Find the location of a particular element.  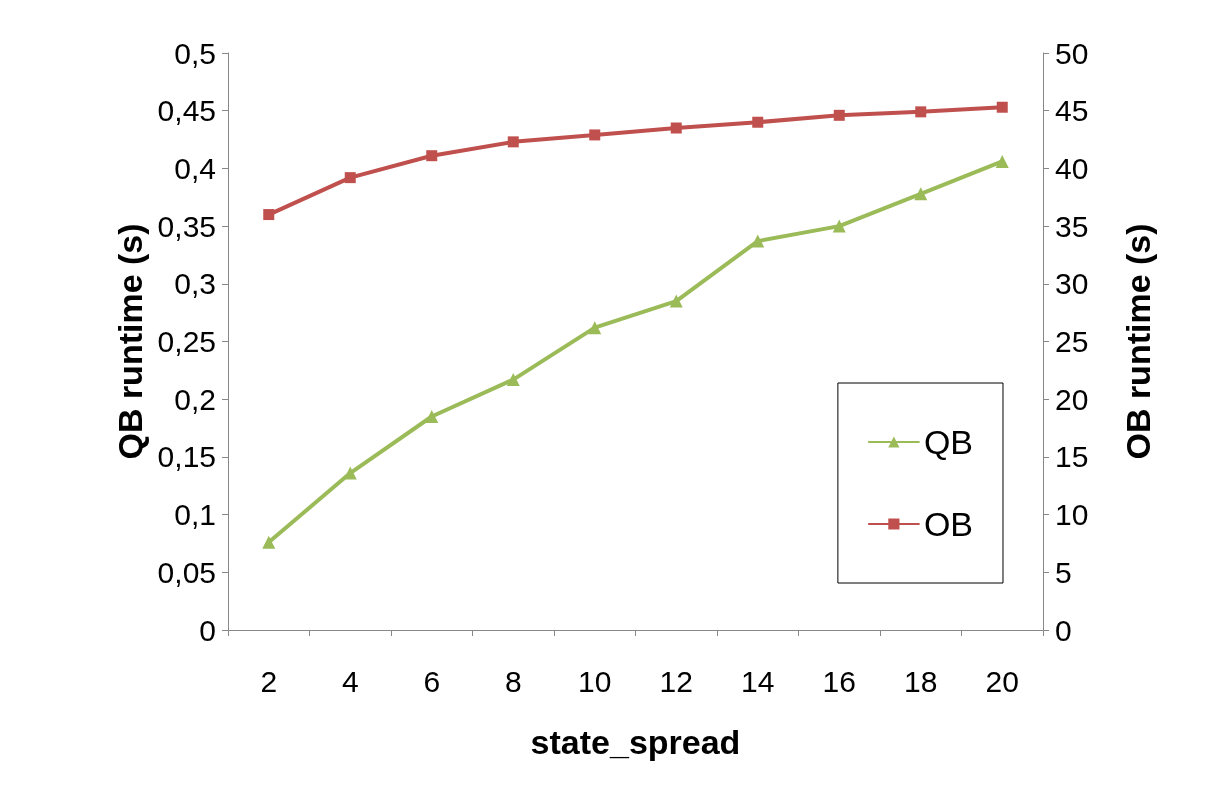

legend-label: OB is located at coordinates (948, 524).